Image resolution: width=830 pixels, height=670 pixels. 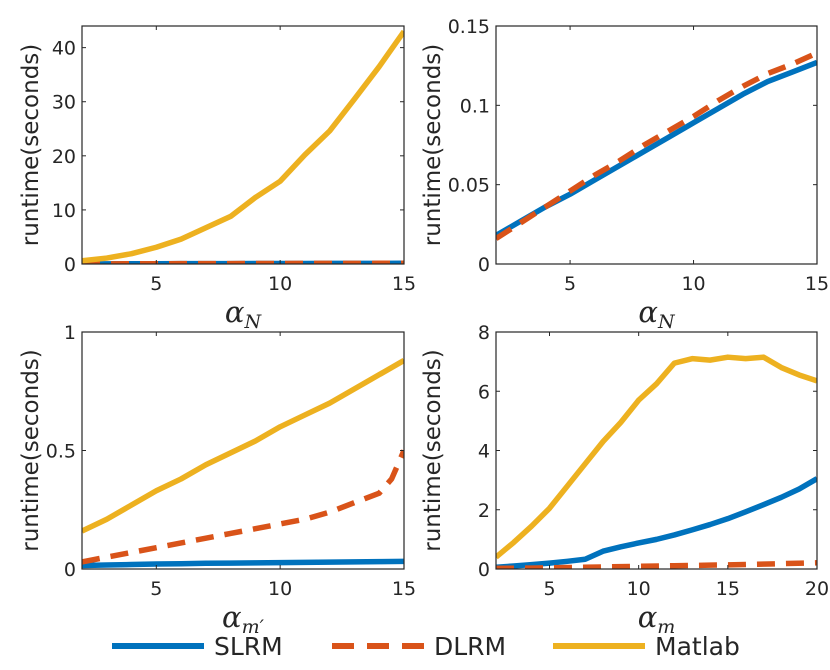 I want to click on legend-label-dlrm: DLRM, so click(x=470, y=646).